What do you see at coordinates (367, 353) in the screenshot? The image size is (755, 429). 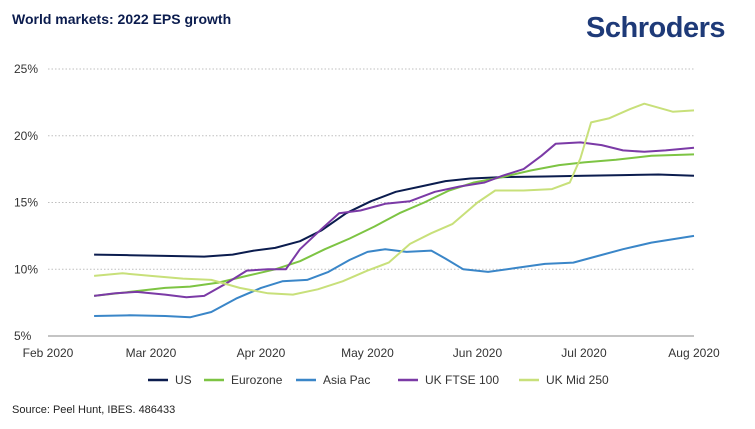 I see `x-tick-label: May 2020` at bounding box center [367, 353].